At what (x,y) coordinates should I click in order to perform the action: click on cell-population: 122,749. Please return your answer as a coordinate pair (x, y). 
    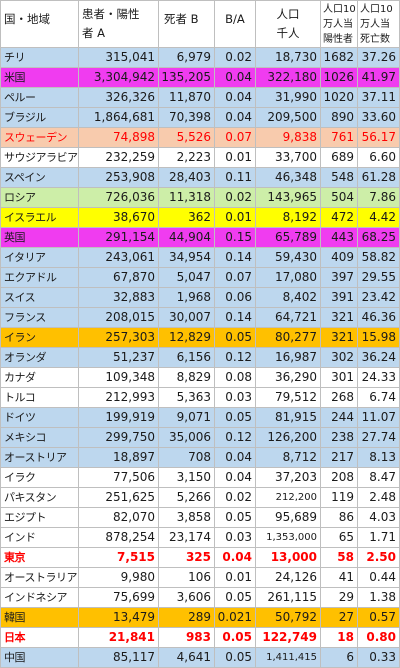
    Looking at the image, I should click on (288, 638).